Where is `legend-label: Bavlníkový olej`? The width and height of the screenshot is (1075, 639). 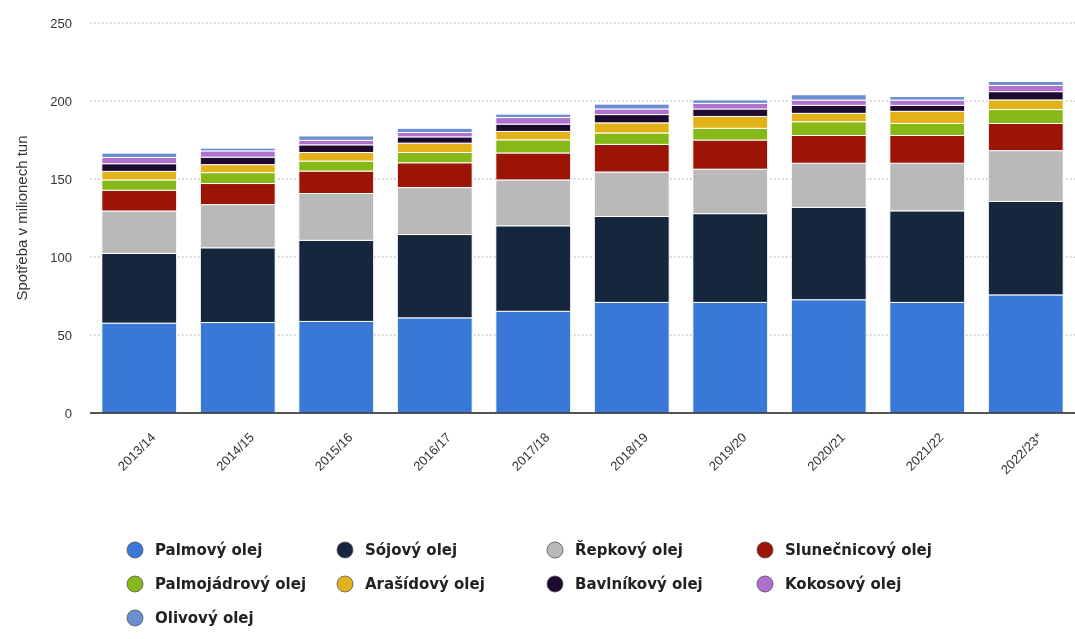 legend-label: Bavlníkový olej is located at coordinates (639, 584).